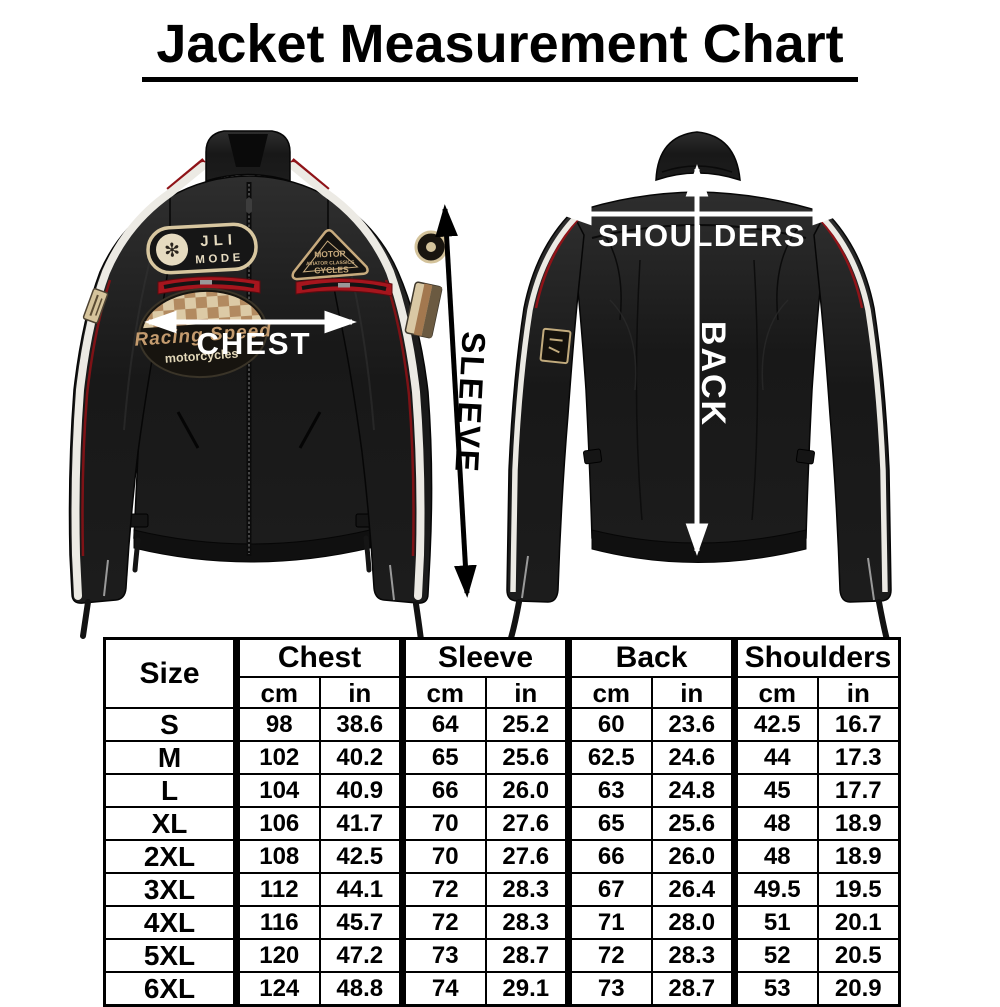 The image size is (1000, 1007). What do you see at coordinates (527, 757) in the screenshot?
I see `cell: 25.6` at bounding box center [527, 757].